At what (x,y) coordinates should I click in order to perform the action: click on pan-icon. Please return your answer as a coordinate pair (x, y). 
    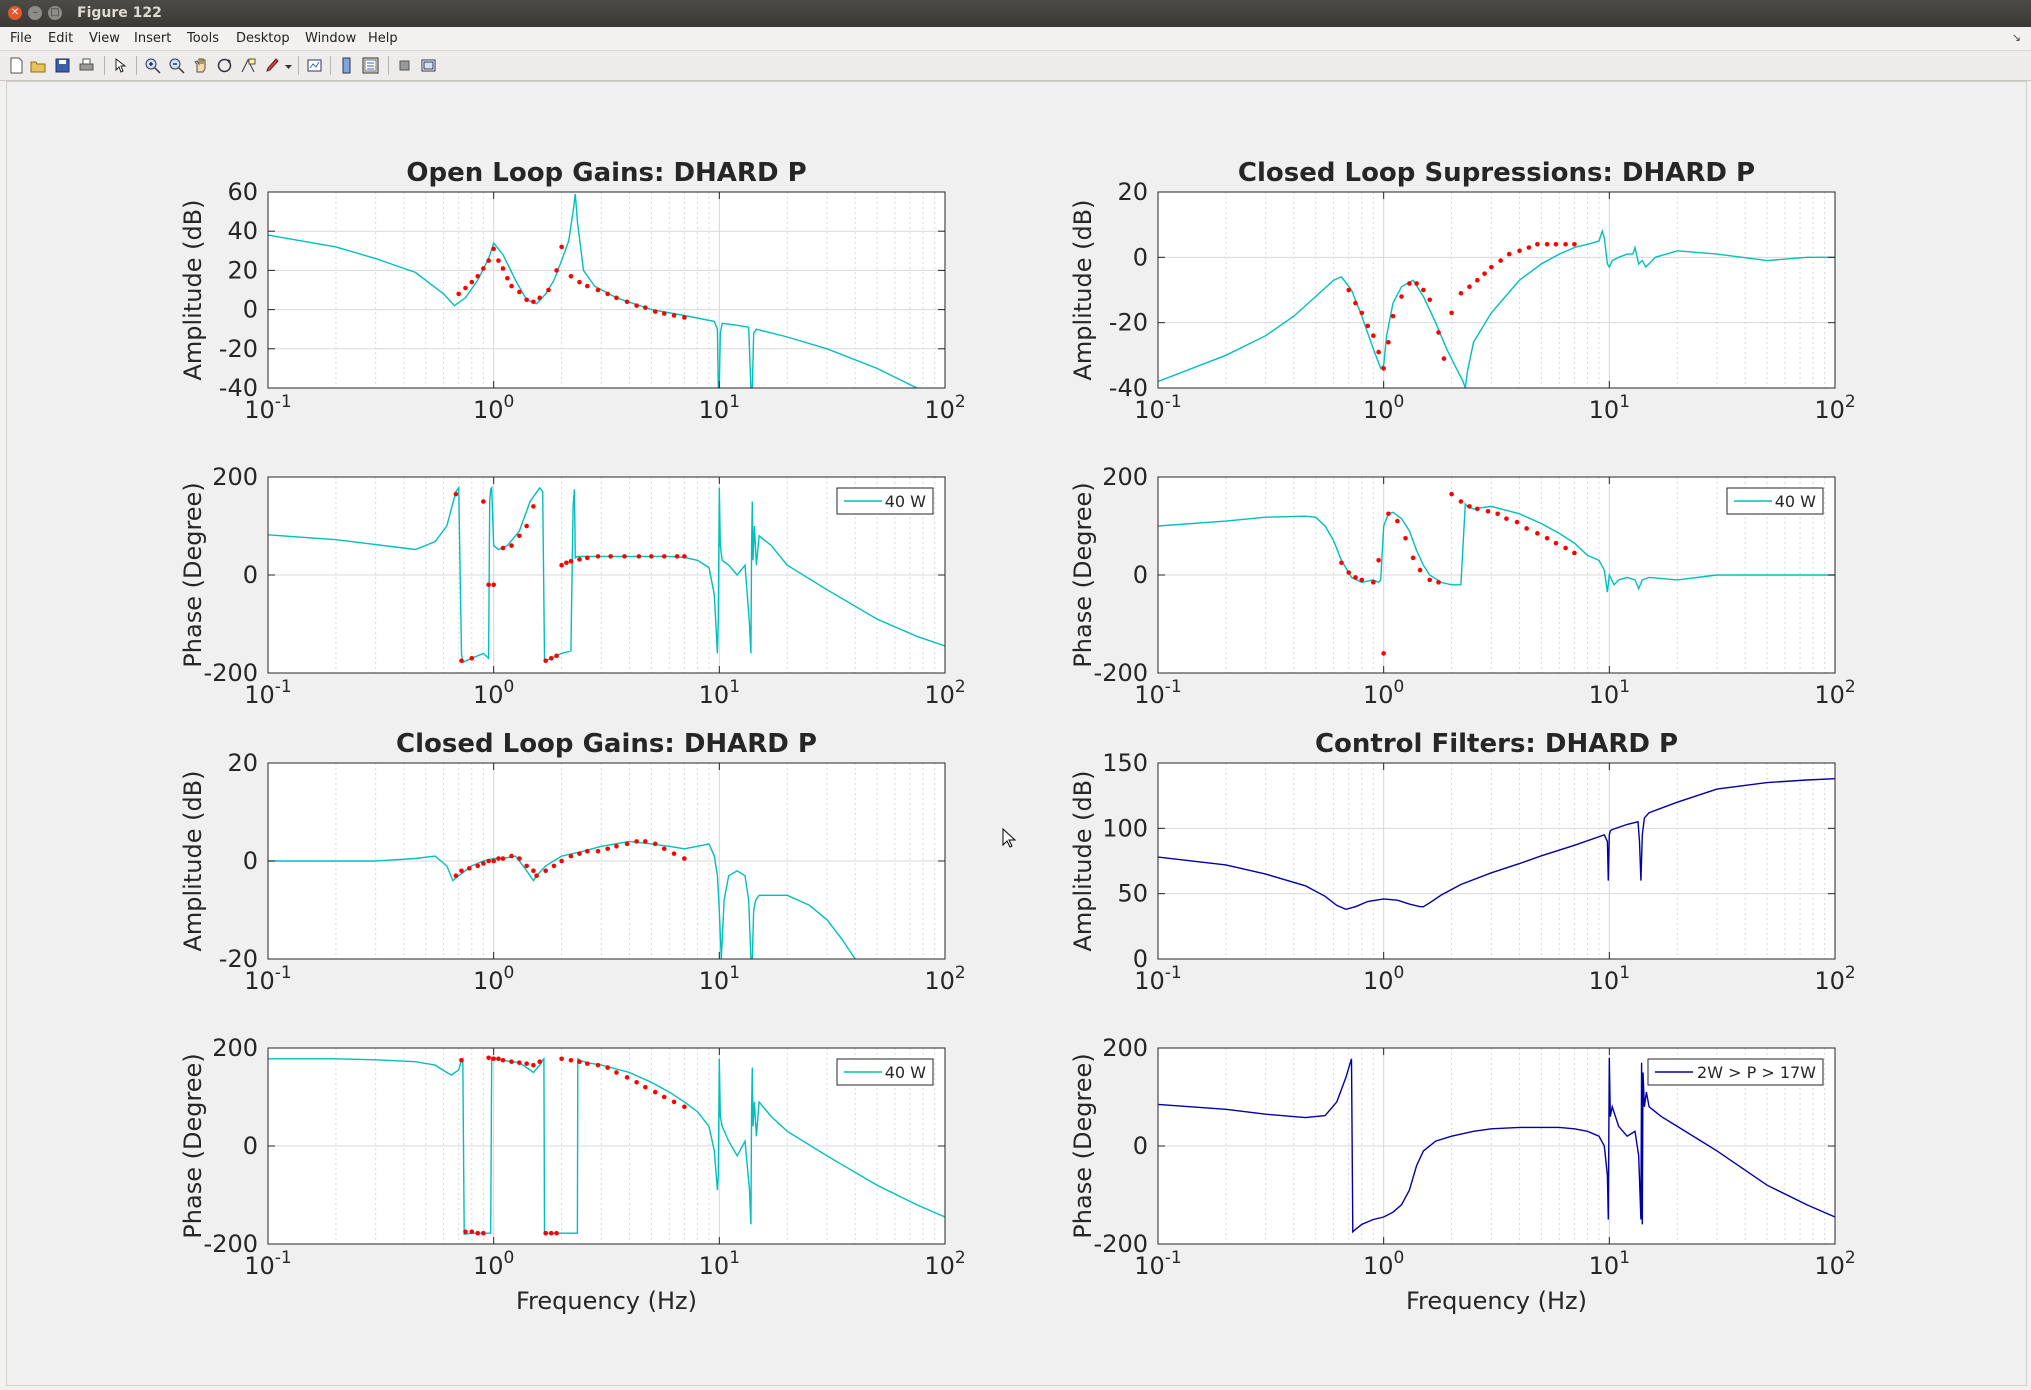
    Looking at the image, I should click on (200, 65).